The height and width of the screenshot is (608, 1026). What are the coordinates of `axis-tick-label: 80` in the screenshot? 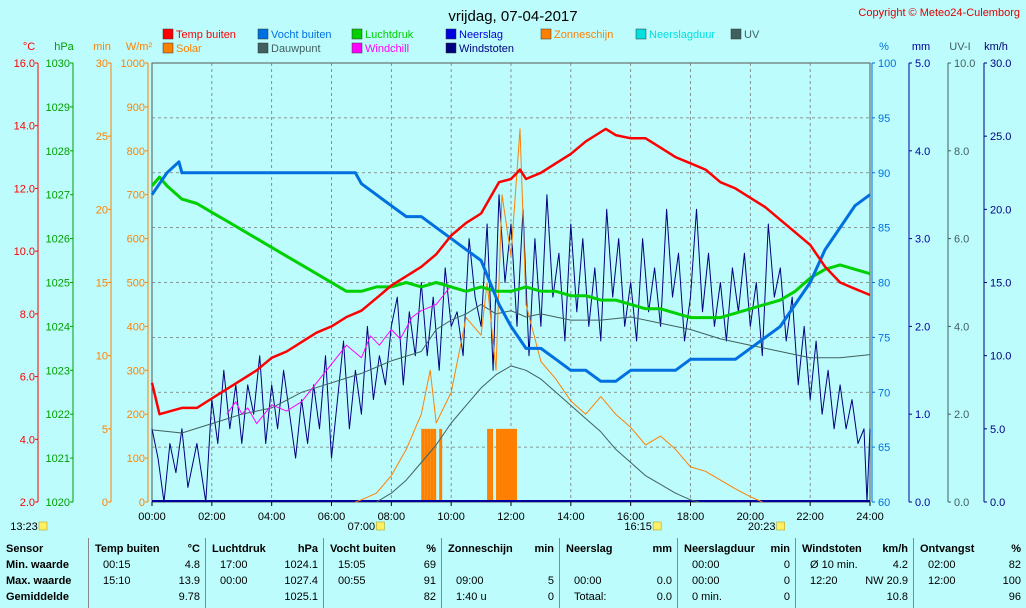 It's located at (884, 284).